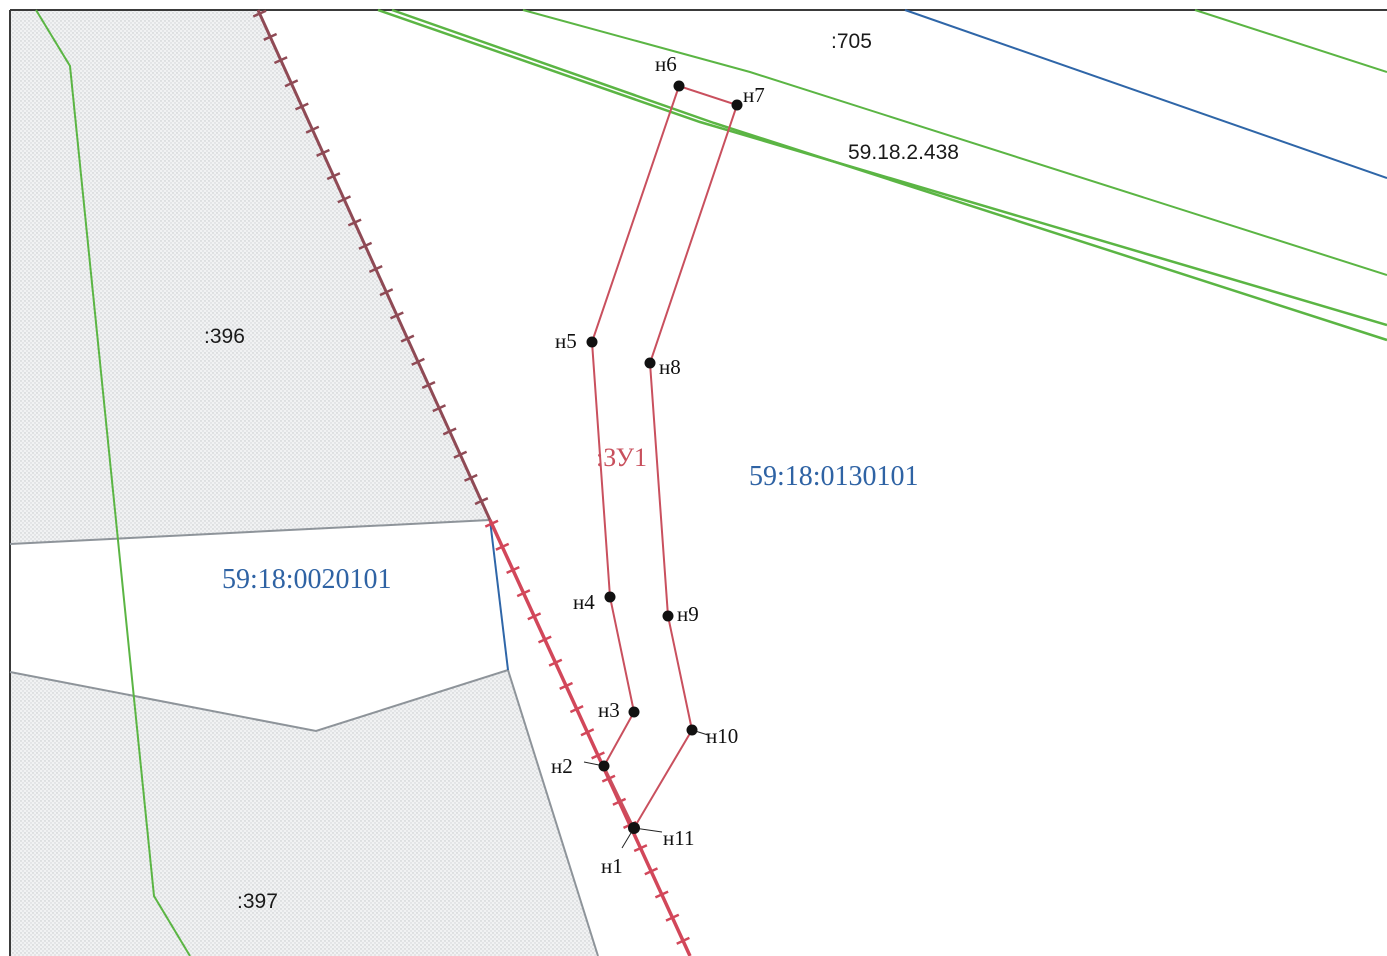 The image size is (1387, 956). Describe the element at coordinates (224, 336) in the screenshot. I see `parcel-label-396: :396` at that location.